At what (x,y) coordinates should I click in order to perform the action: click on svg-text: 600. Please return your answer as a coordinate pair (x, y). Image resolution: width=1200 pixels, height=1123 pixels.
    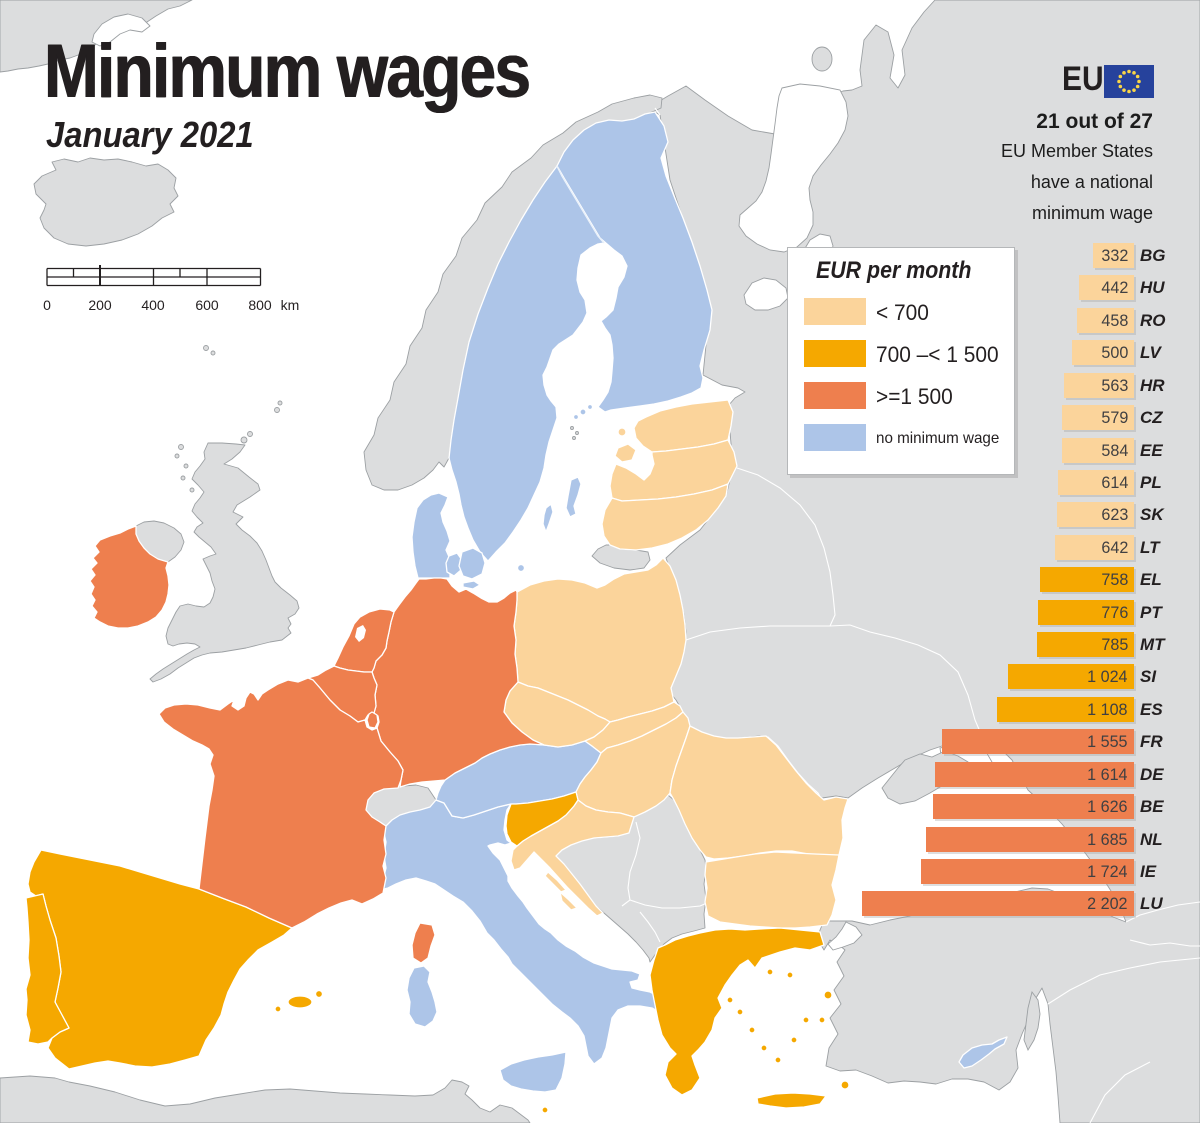
    Looking at the image, I should click on (207, 305).